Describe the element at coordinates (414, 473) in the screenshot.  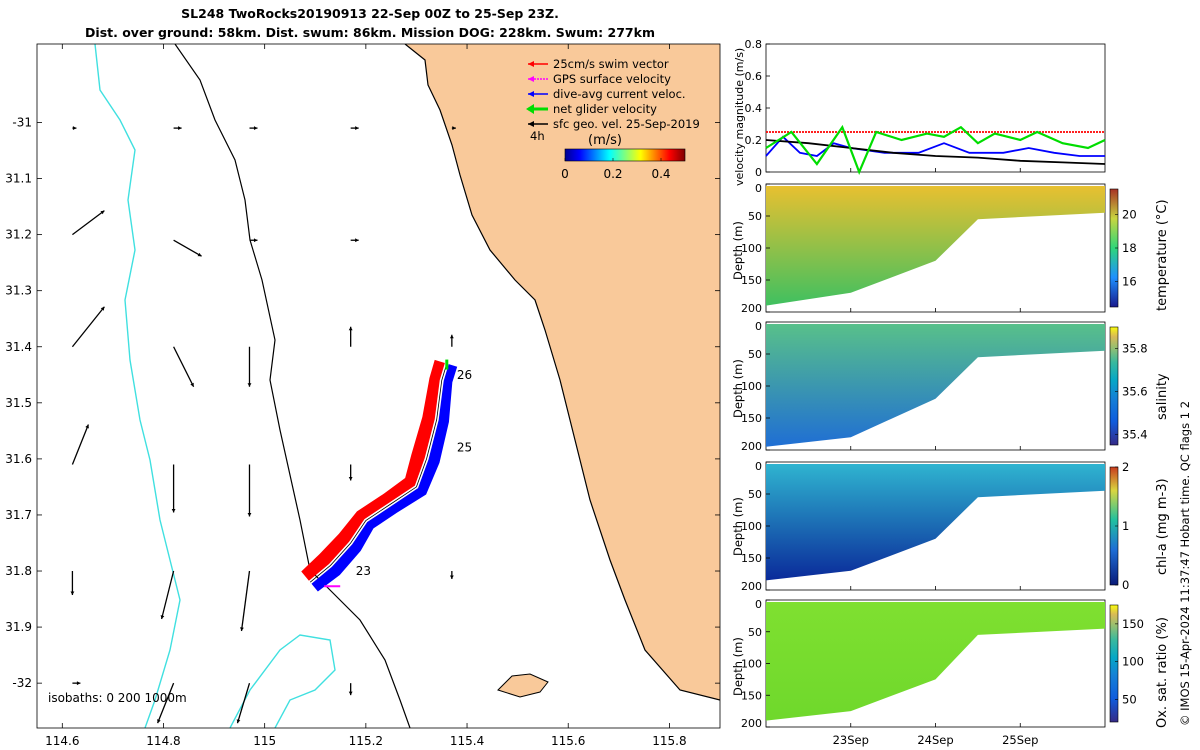
I see `day-labels: 23 25 26` at that location.